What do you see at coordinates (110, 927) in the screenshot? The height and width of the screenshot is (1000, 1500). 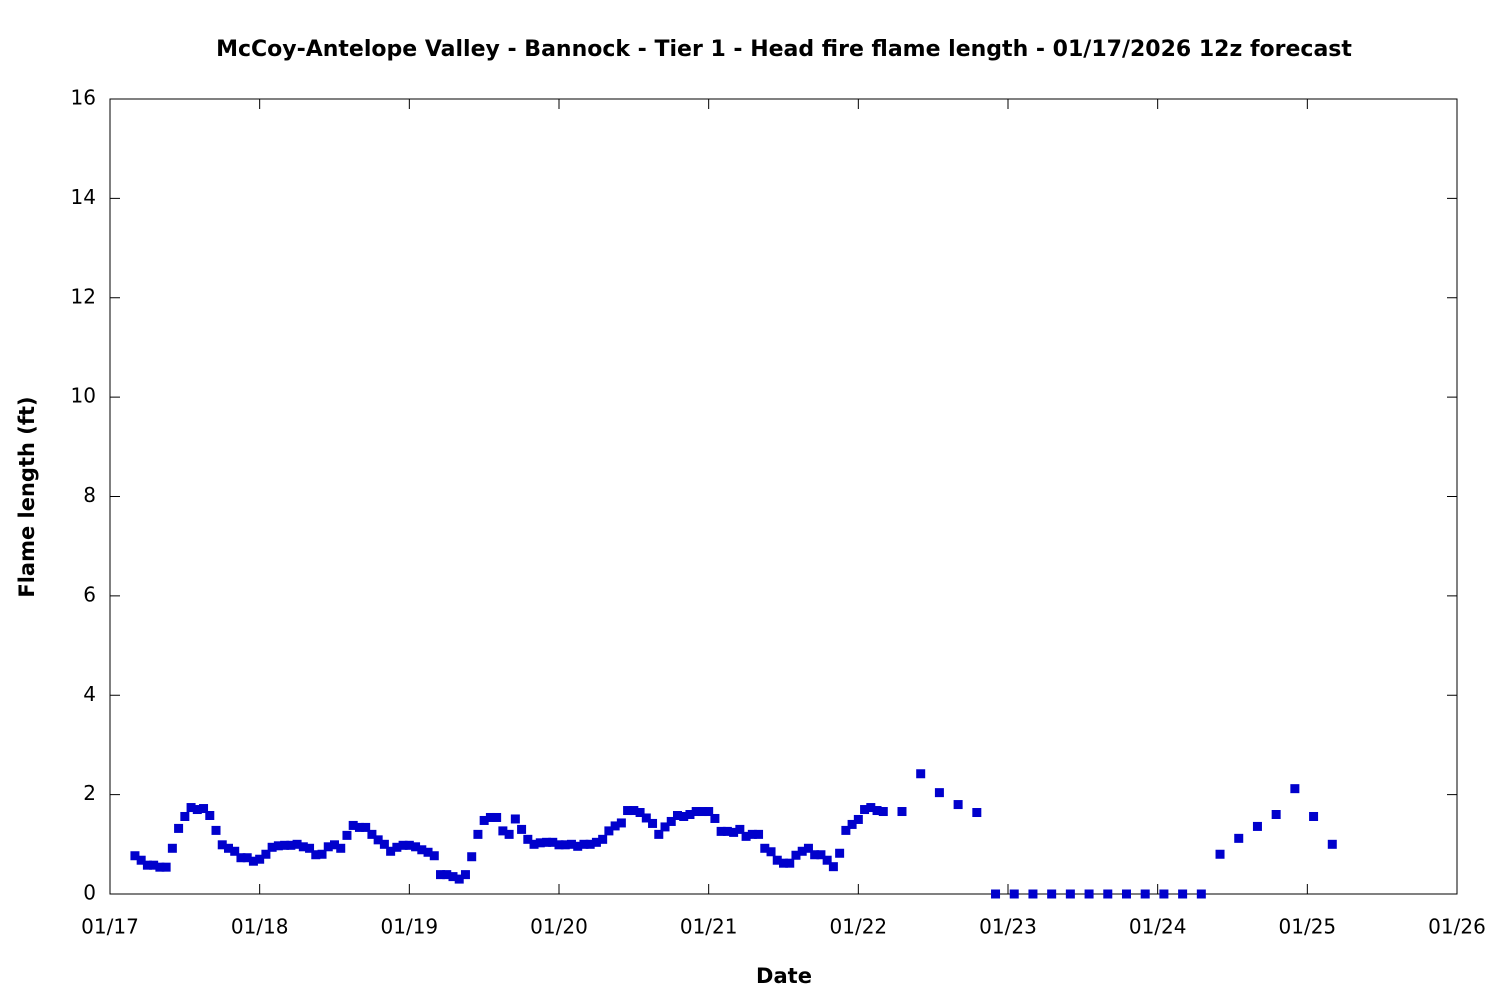 I see `x-tick-label: 01/17` at bounding box center [110, 927].